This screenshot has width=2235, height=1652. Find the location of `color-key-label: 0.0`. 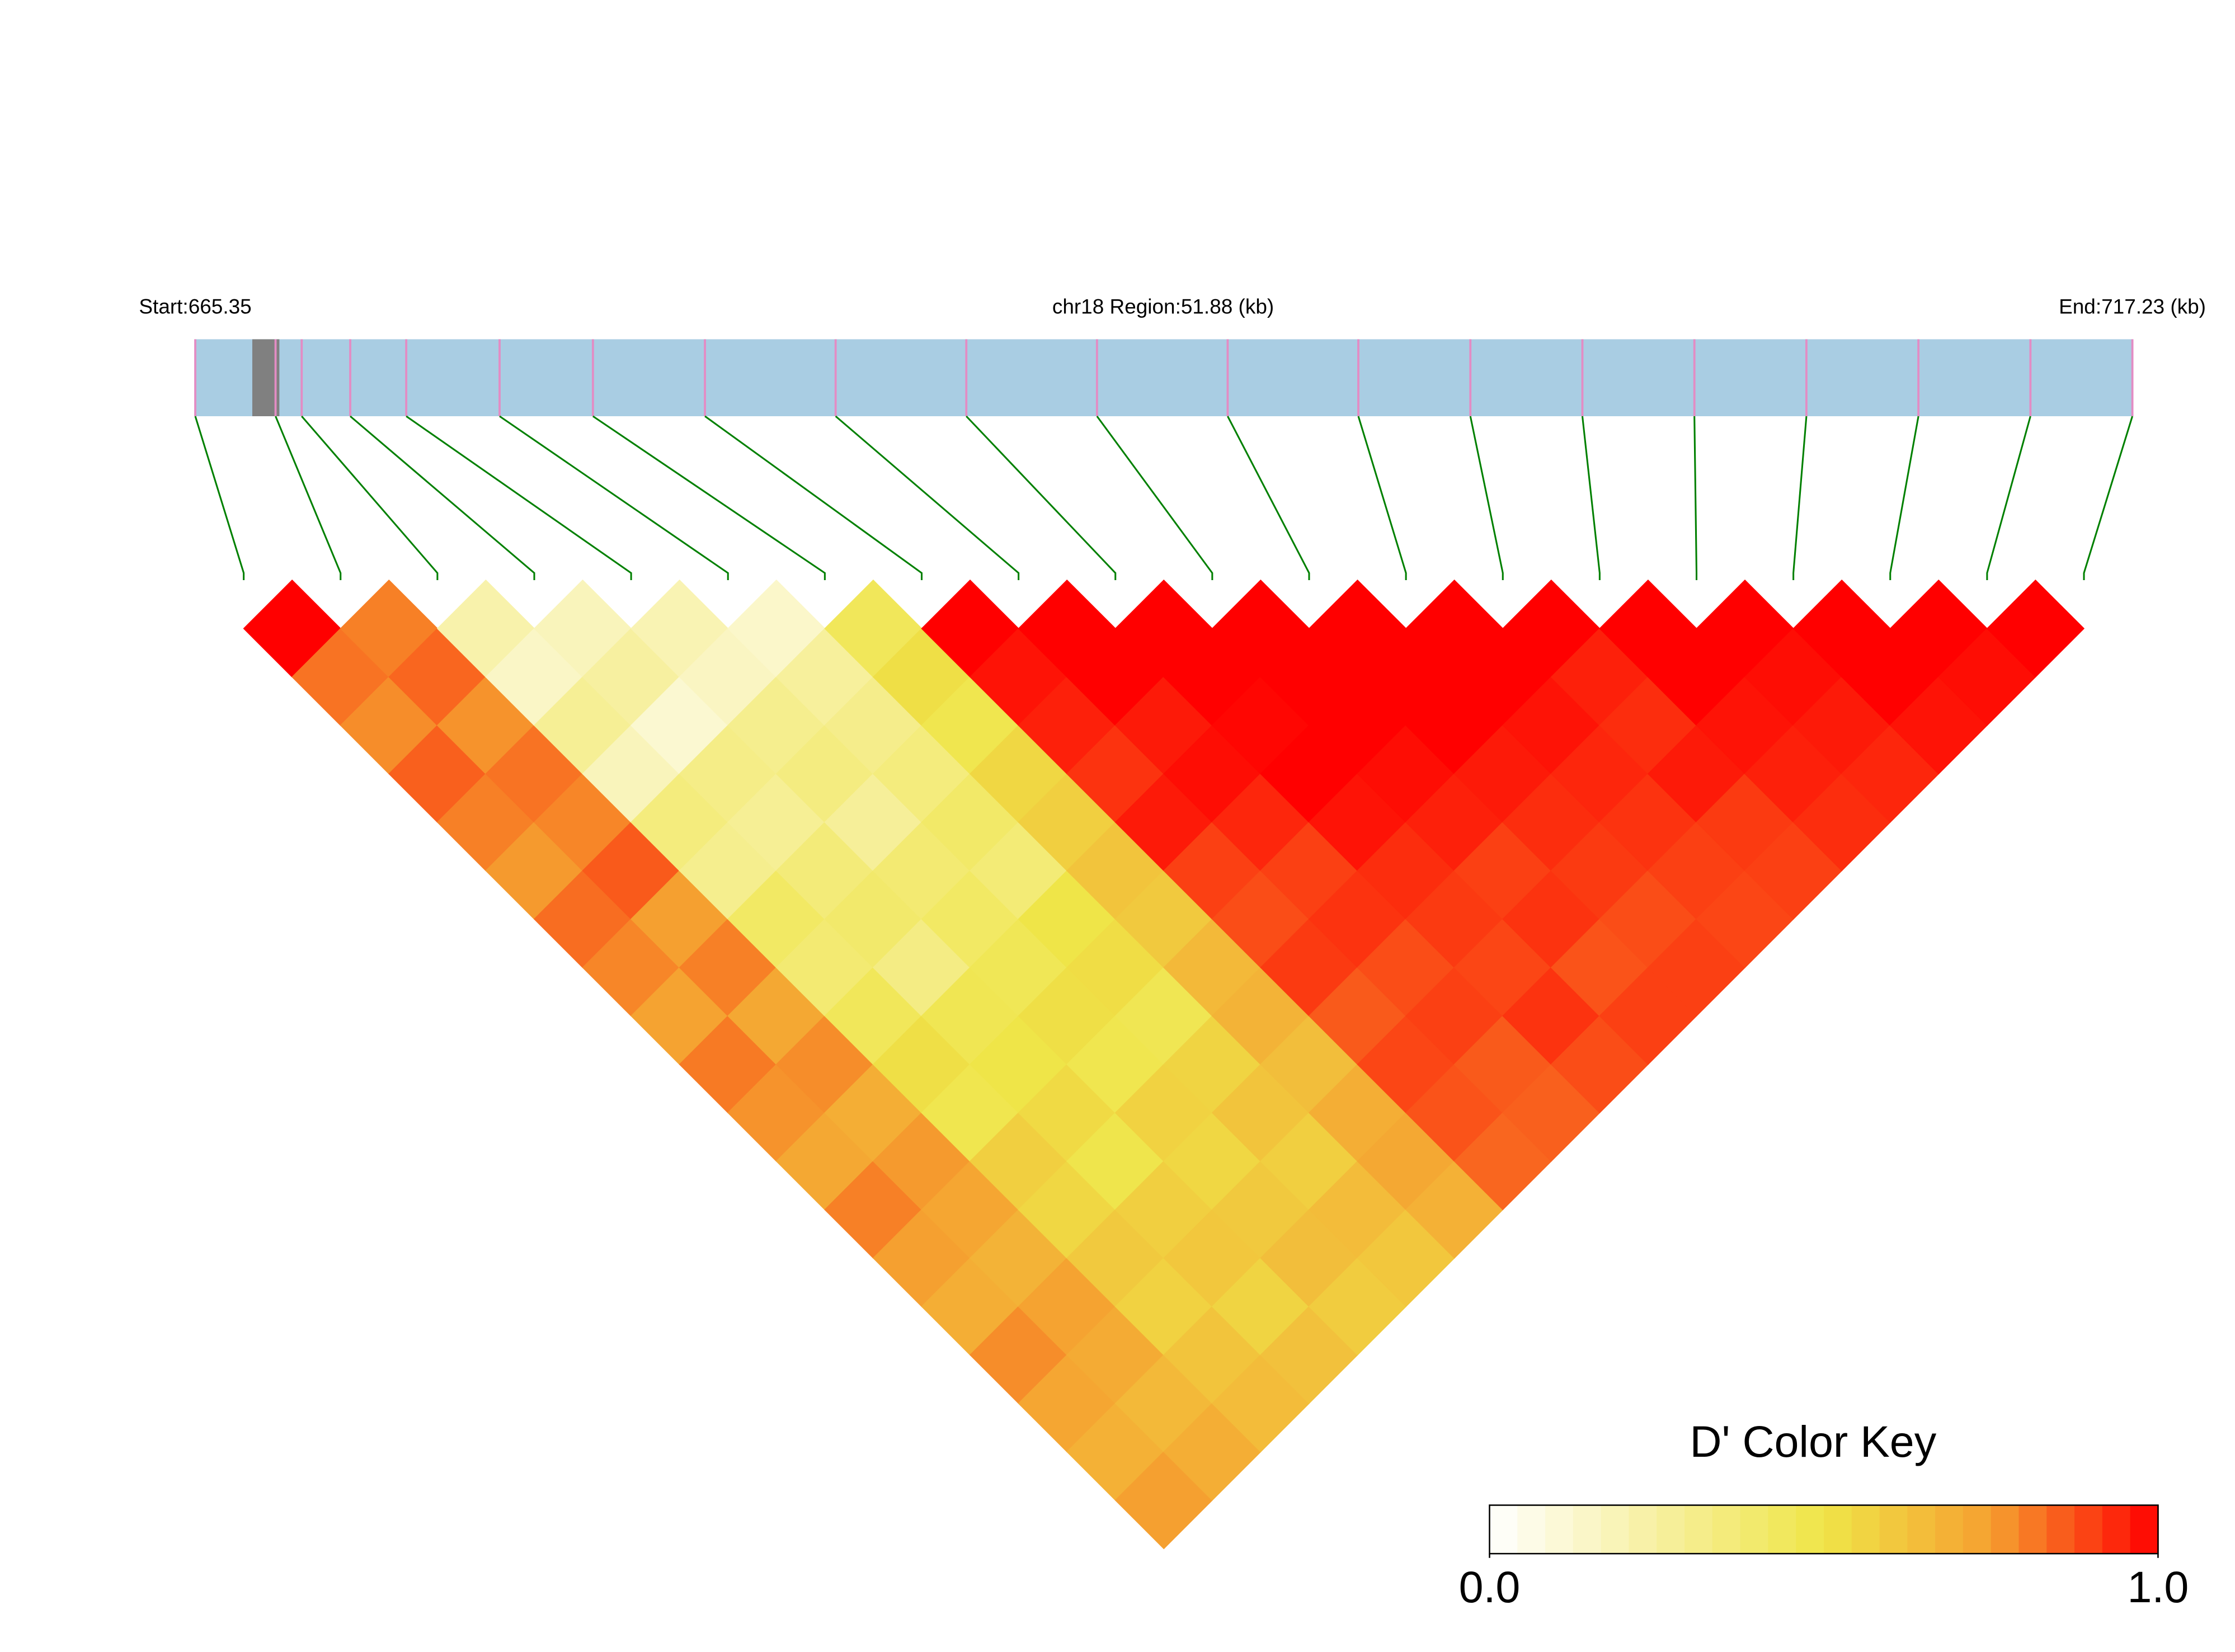

color-key-label: 0.0 is located at coordinates (1490, 1587).